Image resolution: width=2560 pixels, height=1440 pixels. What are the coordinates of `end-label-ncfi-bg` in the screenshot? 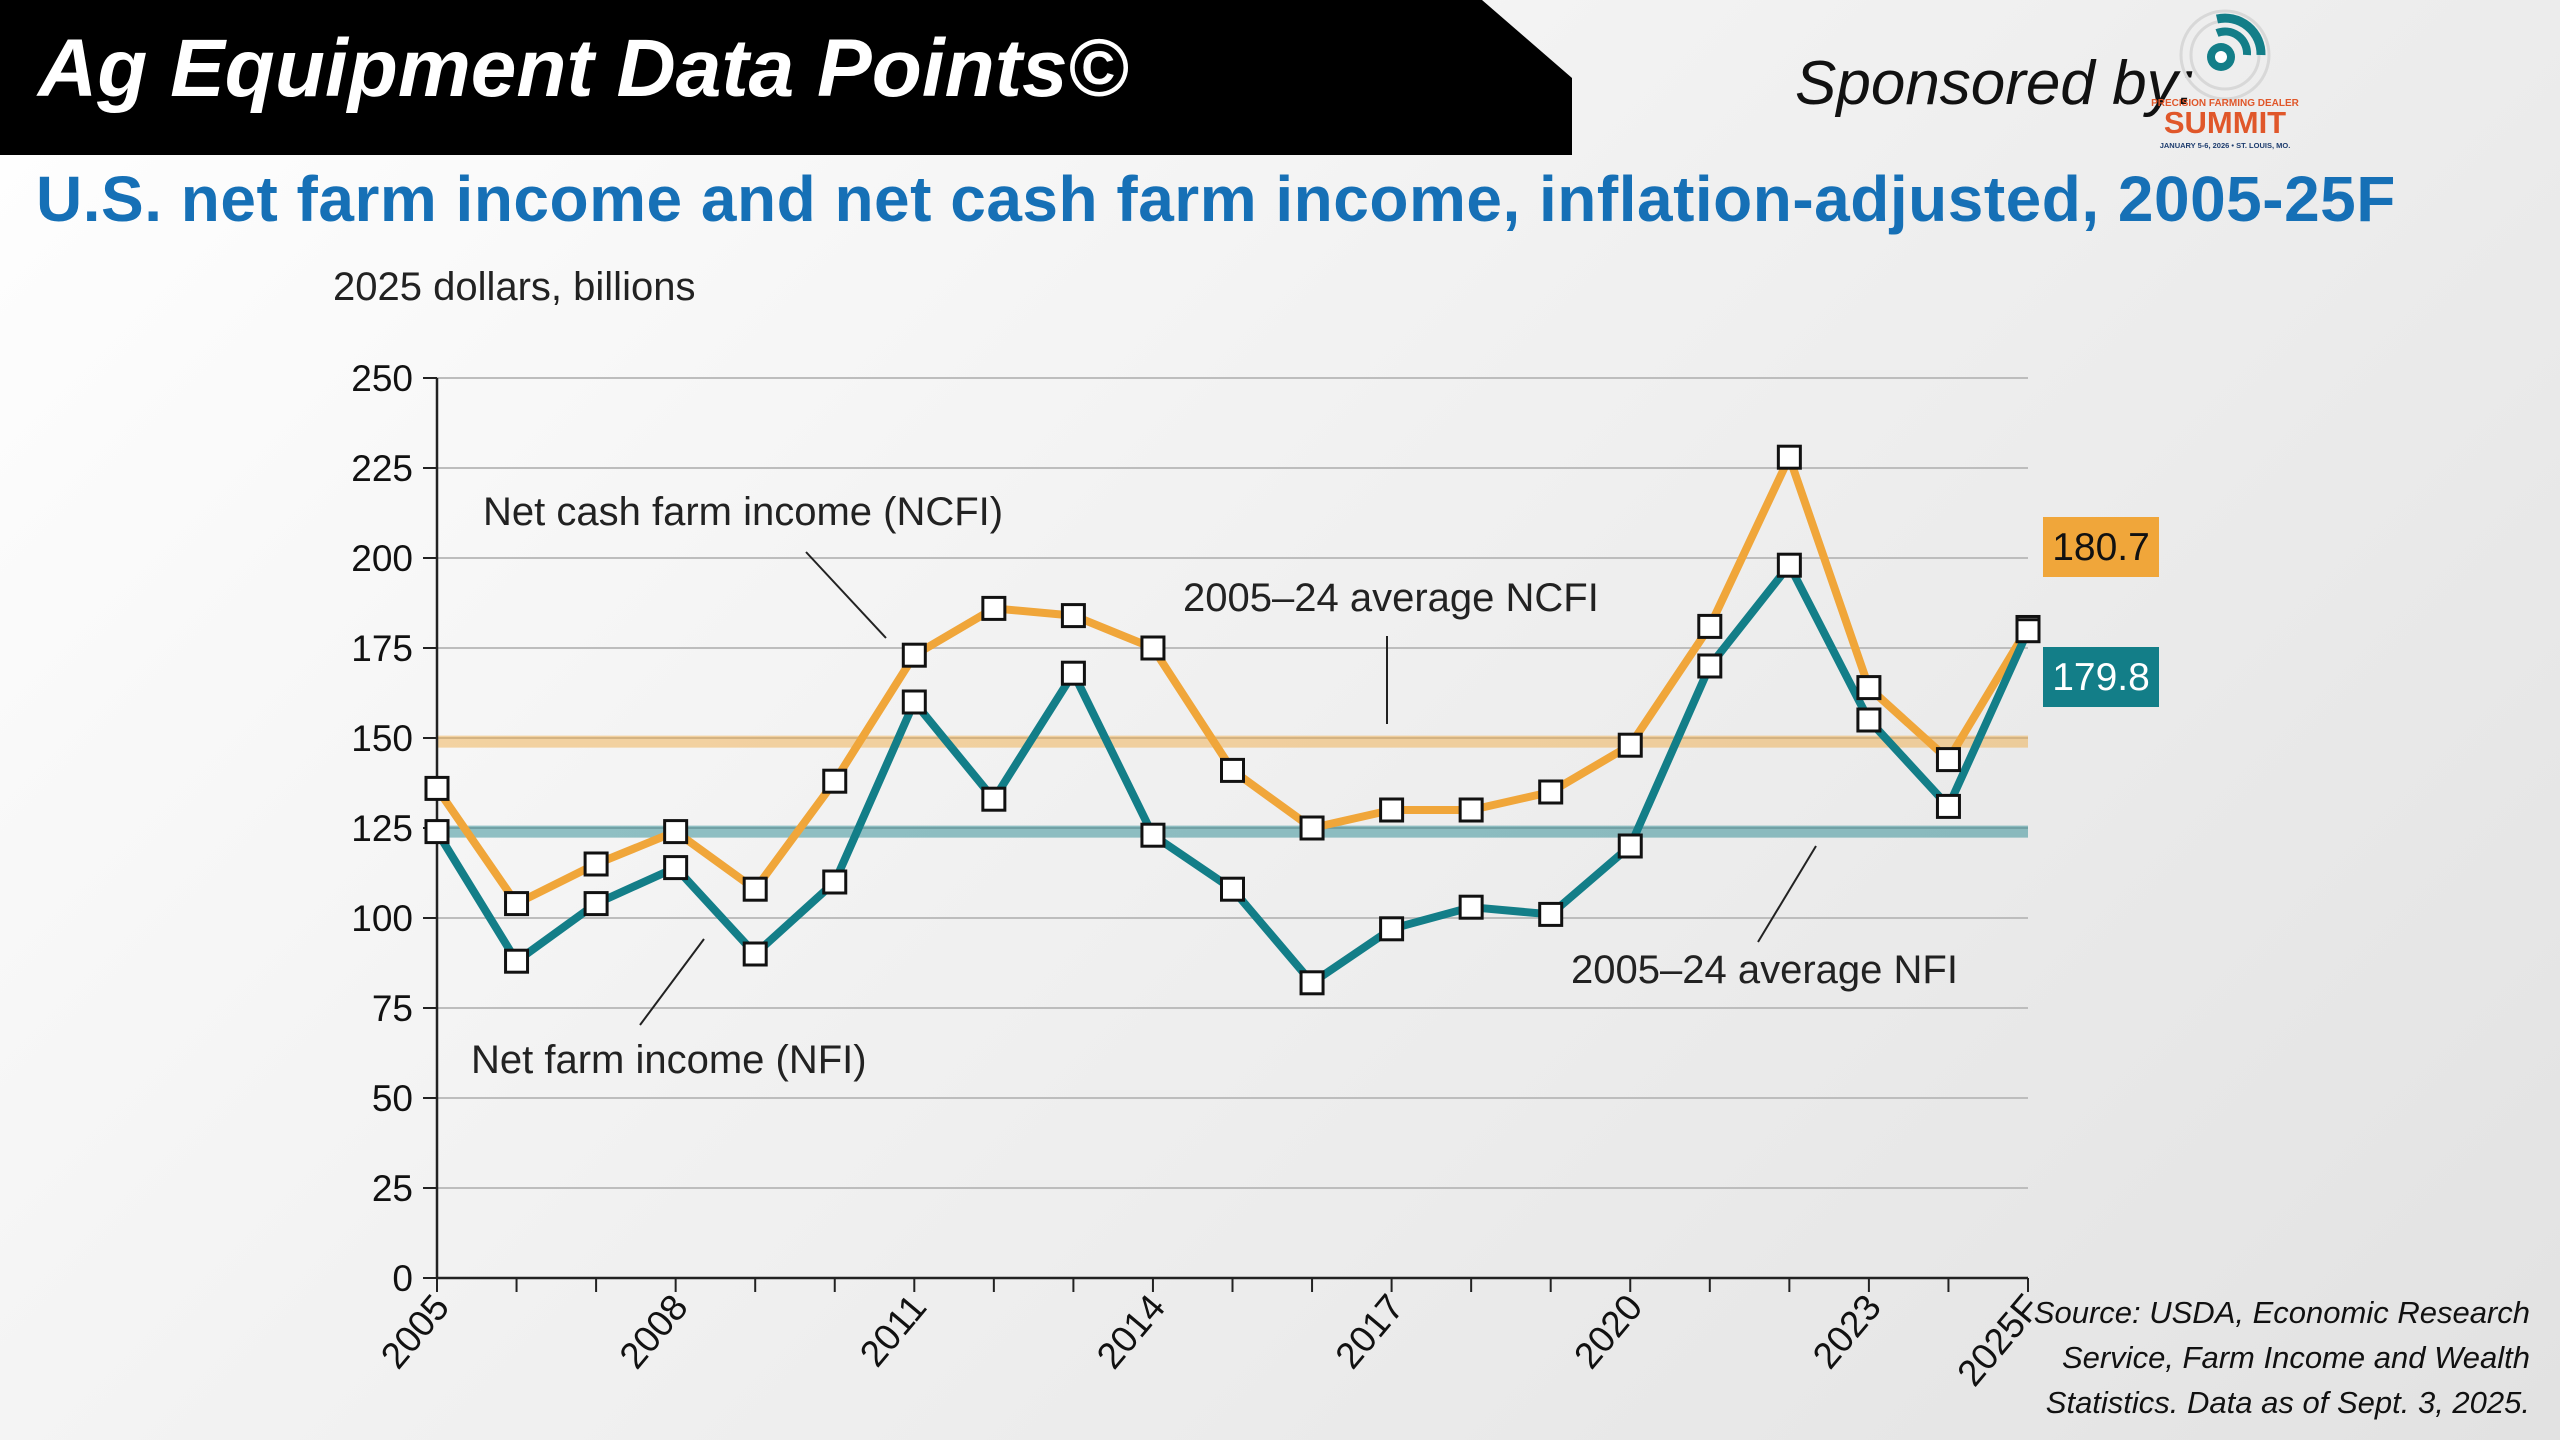 It's located at (2101, 547).